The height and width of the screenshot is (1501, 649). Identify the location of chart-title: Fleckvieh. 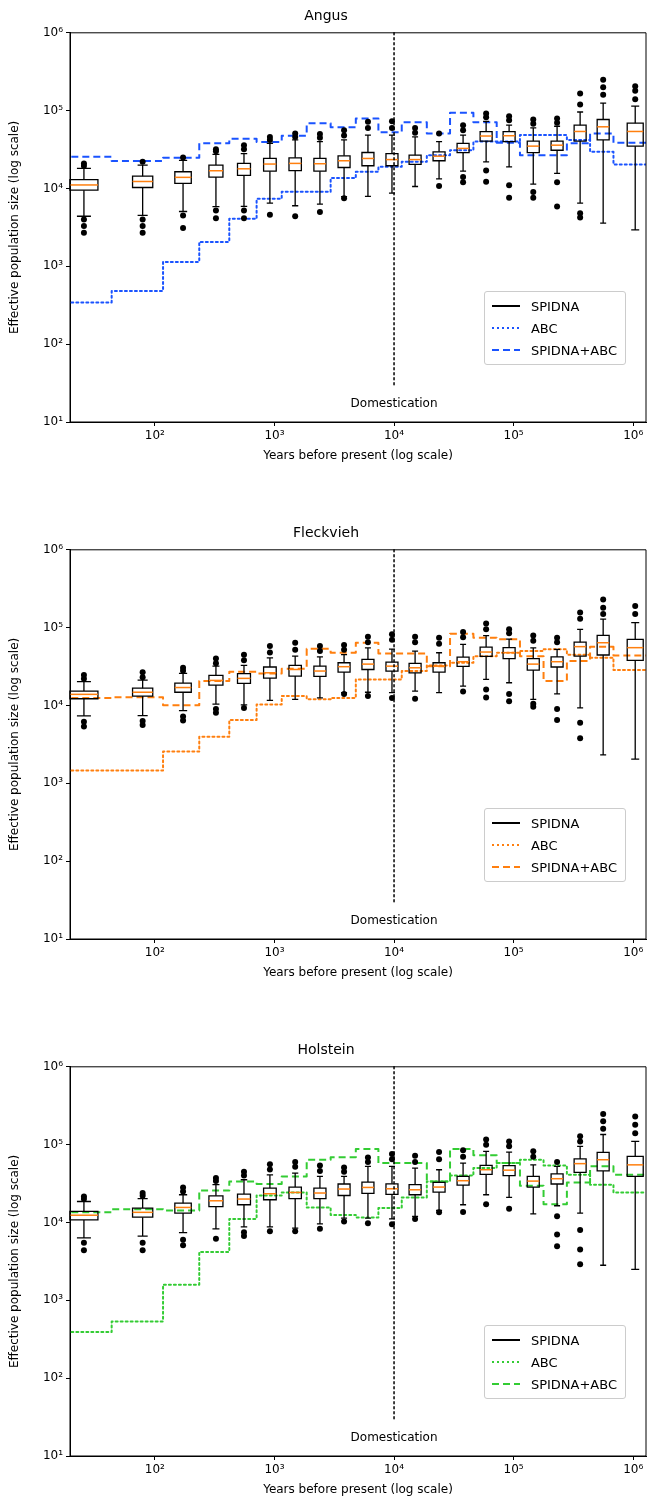
(326, 532).